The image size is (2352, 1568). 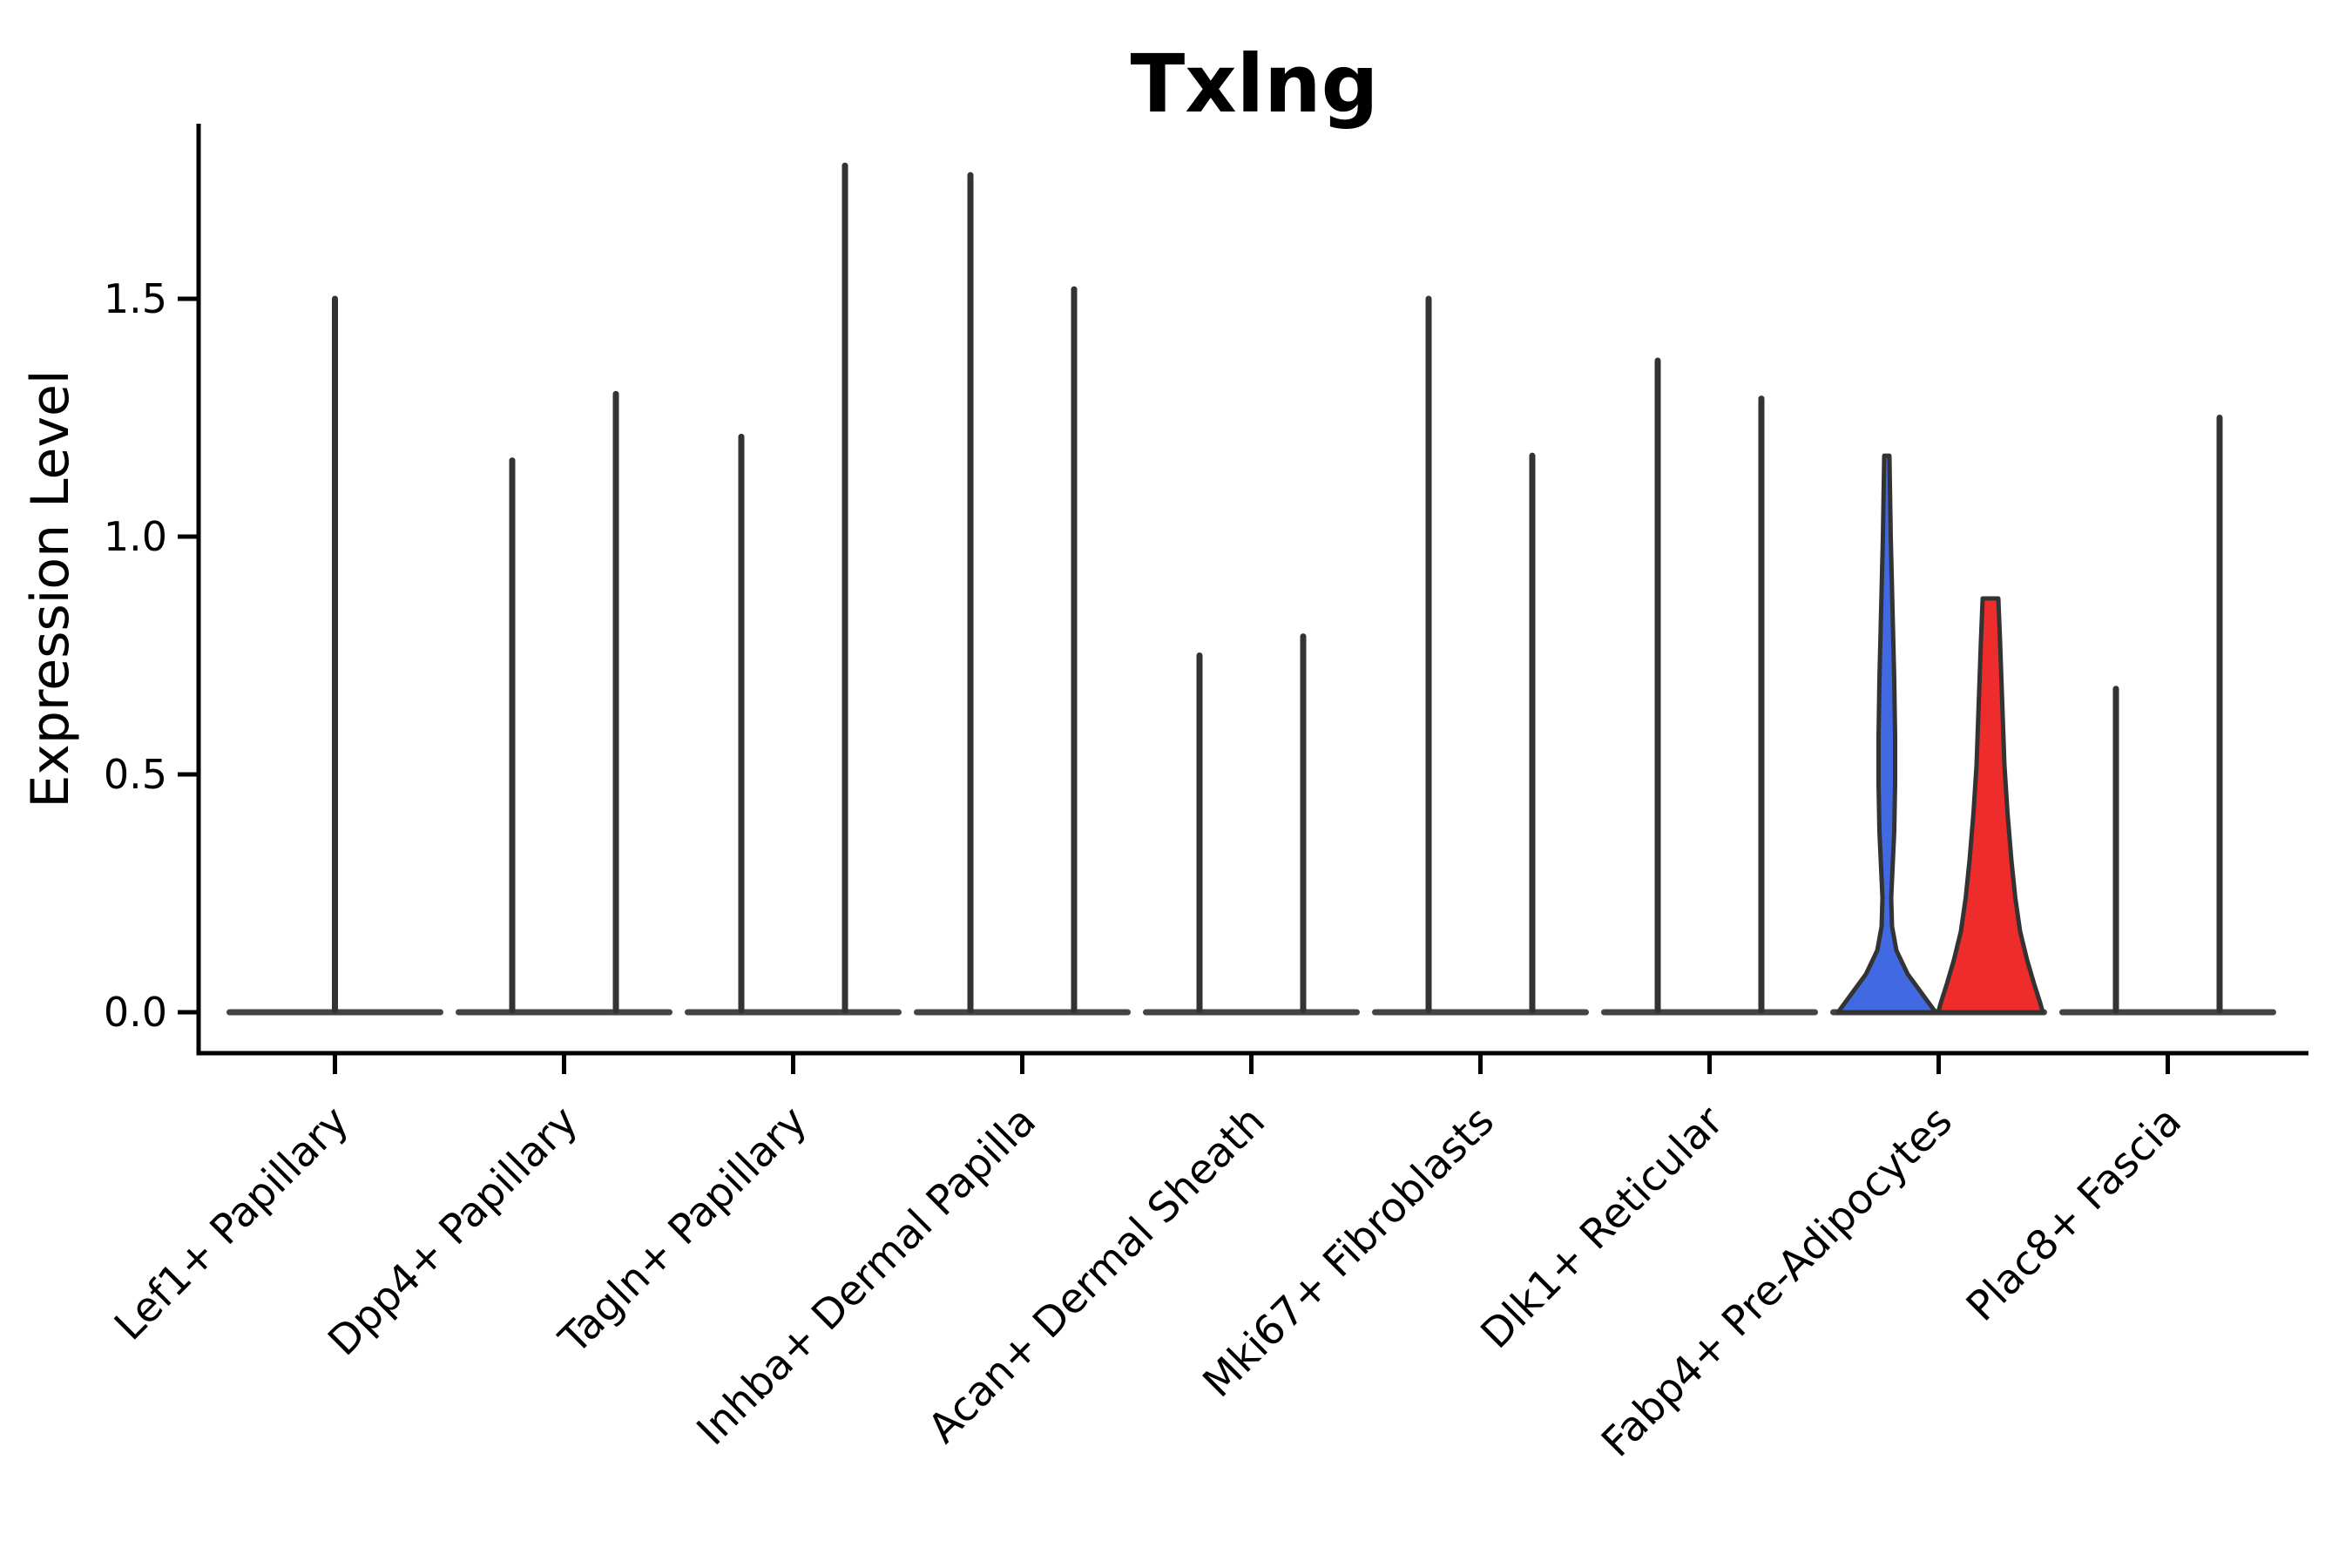 What do you see at coordinates (50, 588) in the screenshot?
I see `y-axis-label: Expression Level` at bounding box center [50, 588].